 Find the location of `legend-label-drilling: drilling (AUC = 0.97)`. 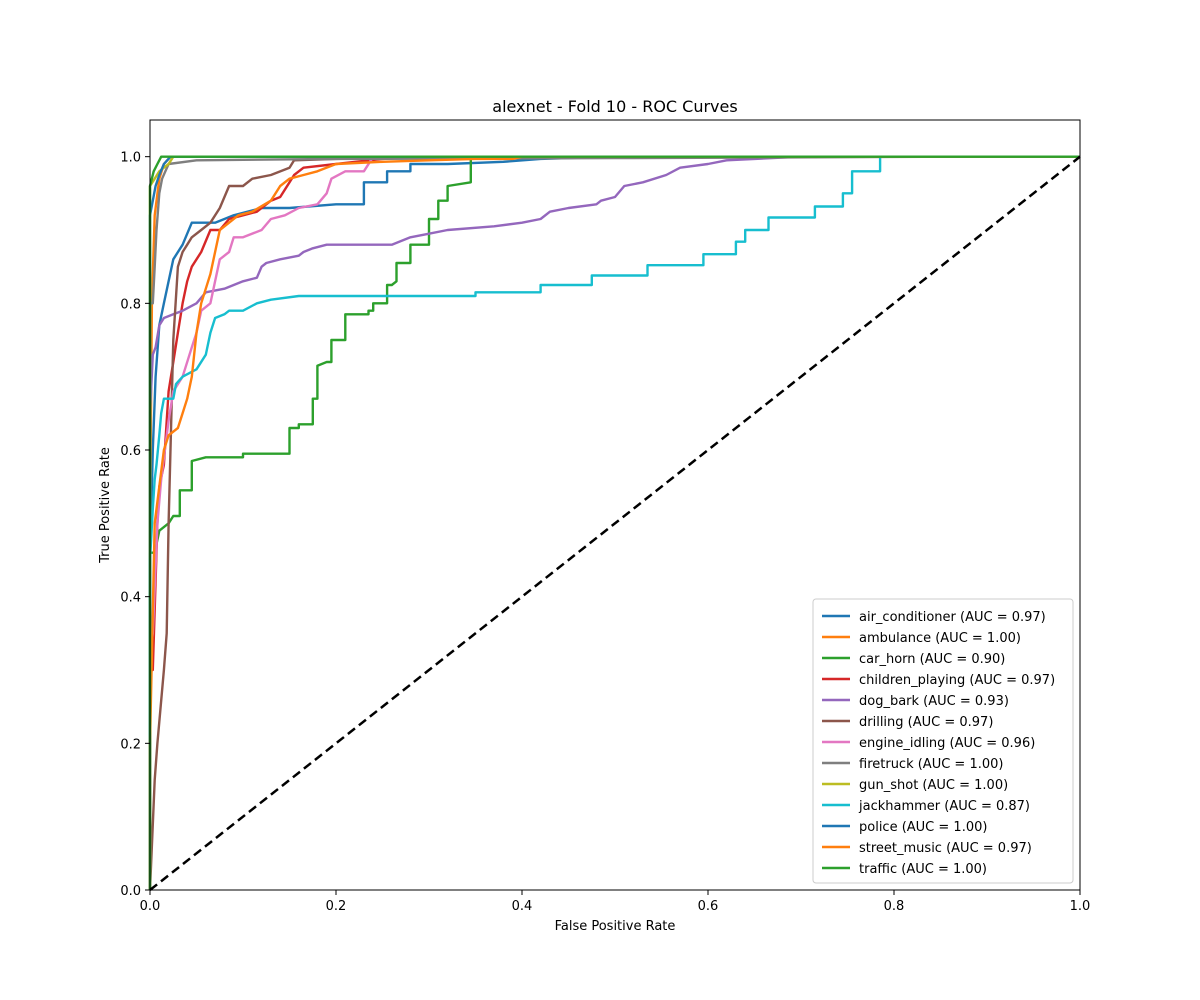

legend-label-drilling: drilling (AUC = 0.97) is located at coordinates (926, 722).